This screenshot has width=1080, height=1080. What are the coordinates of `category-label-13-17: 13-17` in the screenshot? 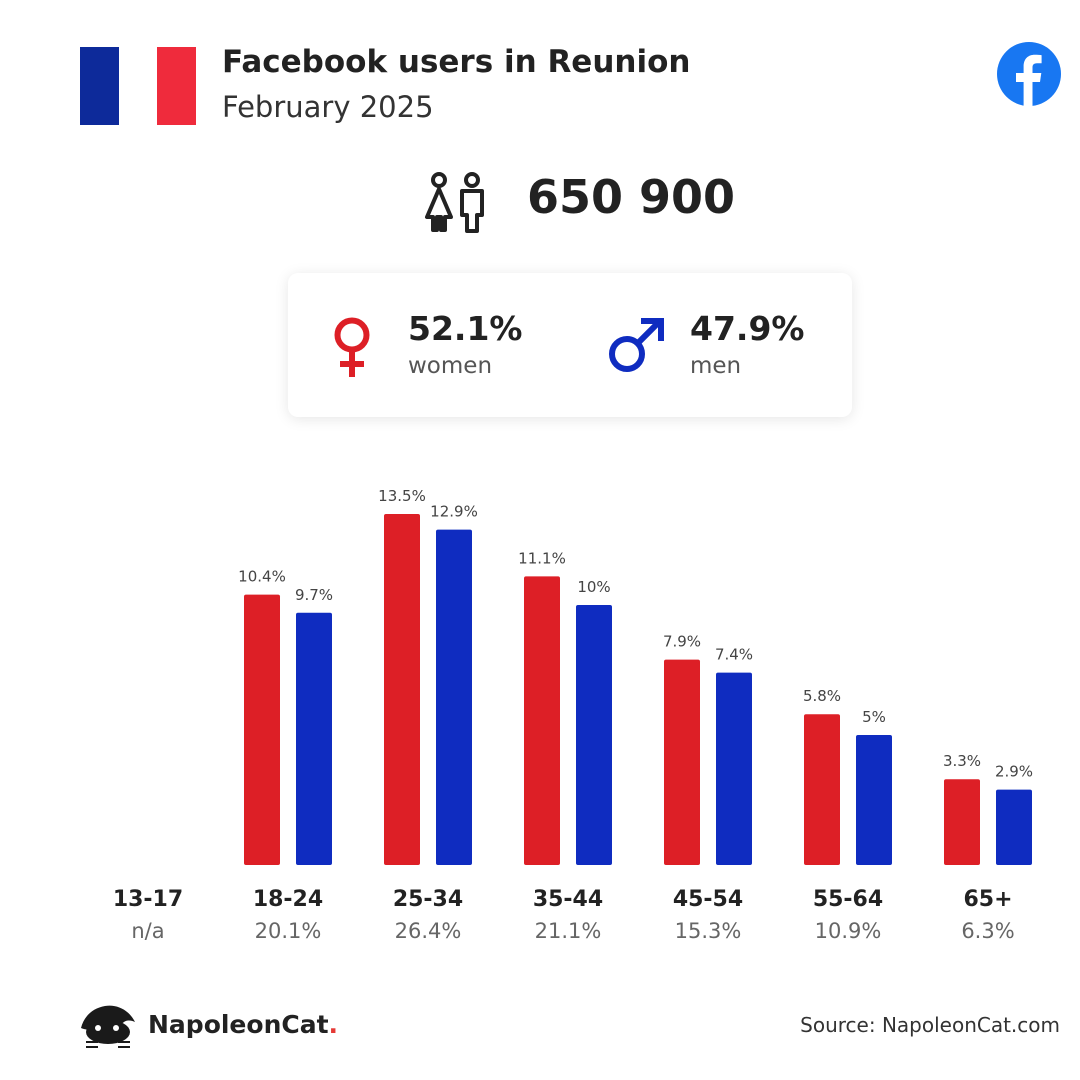 It's located at (148, 899).